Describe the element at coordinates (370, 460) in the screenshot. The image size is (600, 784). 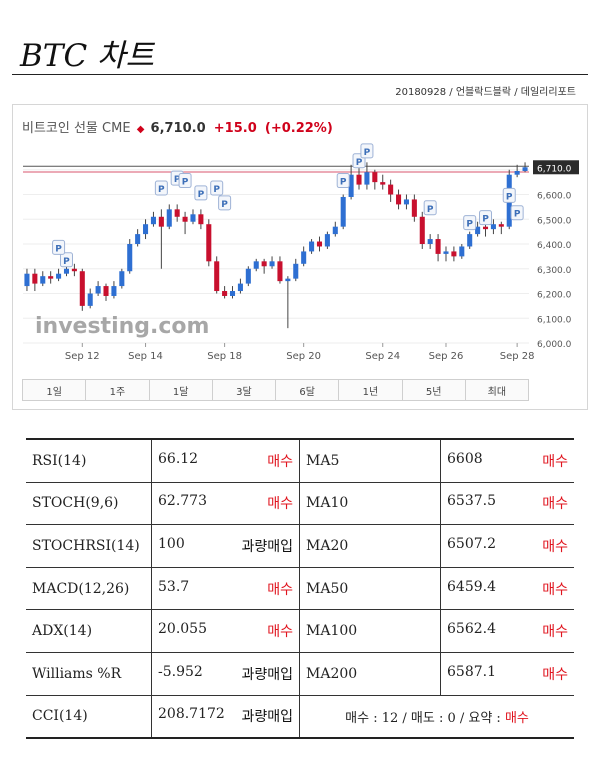
I see `ma-name: MA5` at that location.